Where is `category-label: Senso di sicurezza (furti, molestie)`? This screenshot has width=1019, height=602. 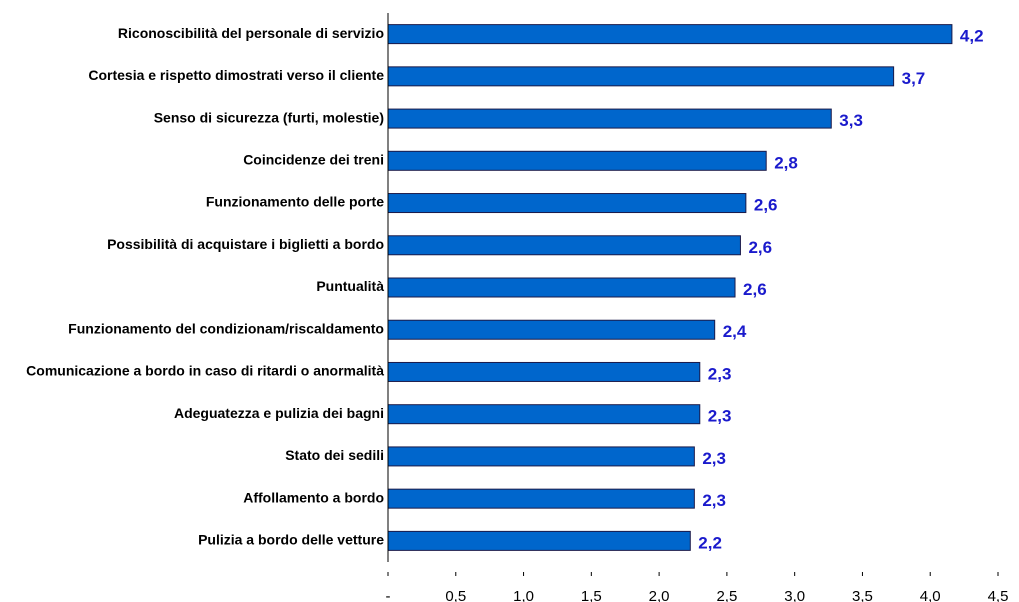
category-label: Senso di sicurezza (furti, molestie) is located at coordinates (269, 117).